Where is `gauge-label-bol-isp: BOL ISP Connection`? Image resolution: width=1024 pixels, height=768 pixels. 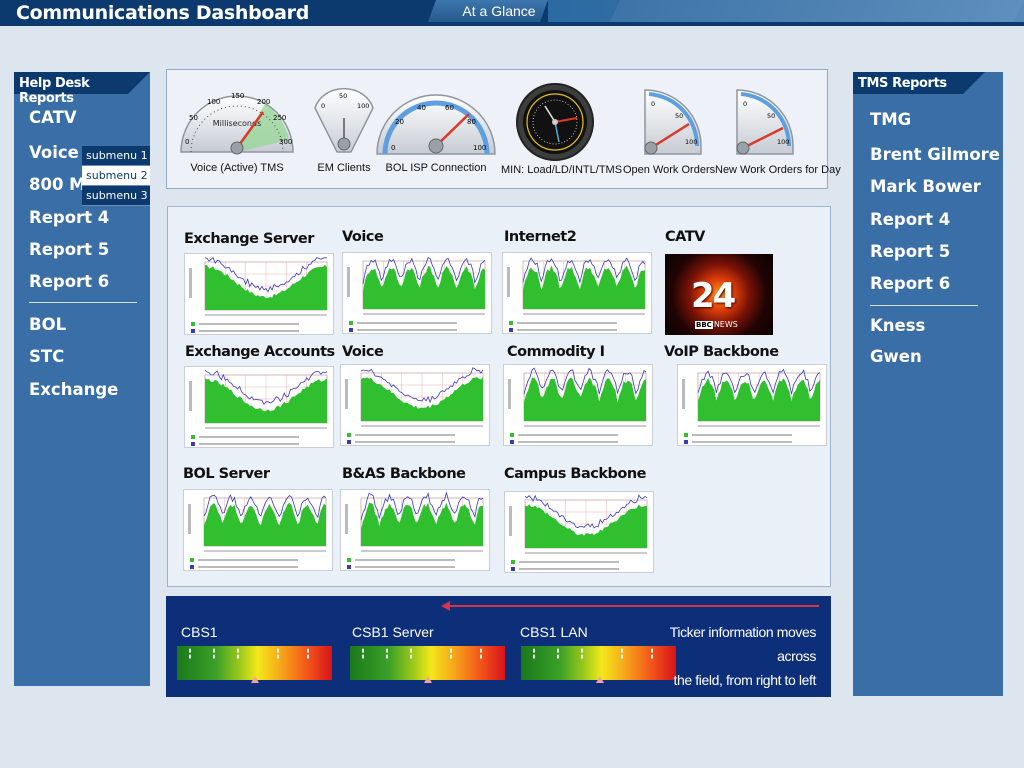
gauge-label-bol-isp: BOL ISP Connection is located at coordinates (436, 168).